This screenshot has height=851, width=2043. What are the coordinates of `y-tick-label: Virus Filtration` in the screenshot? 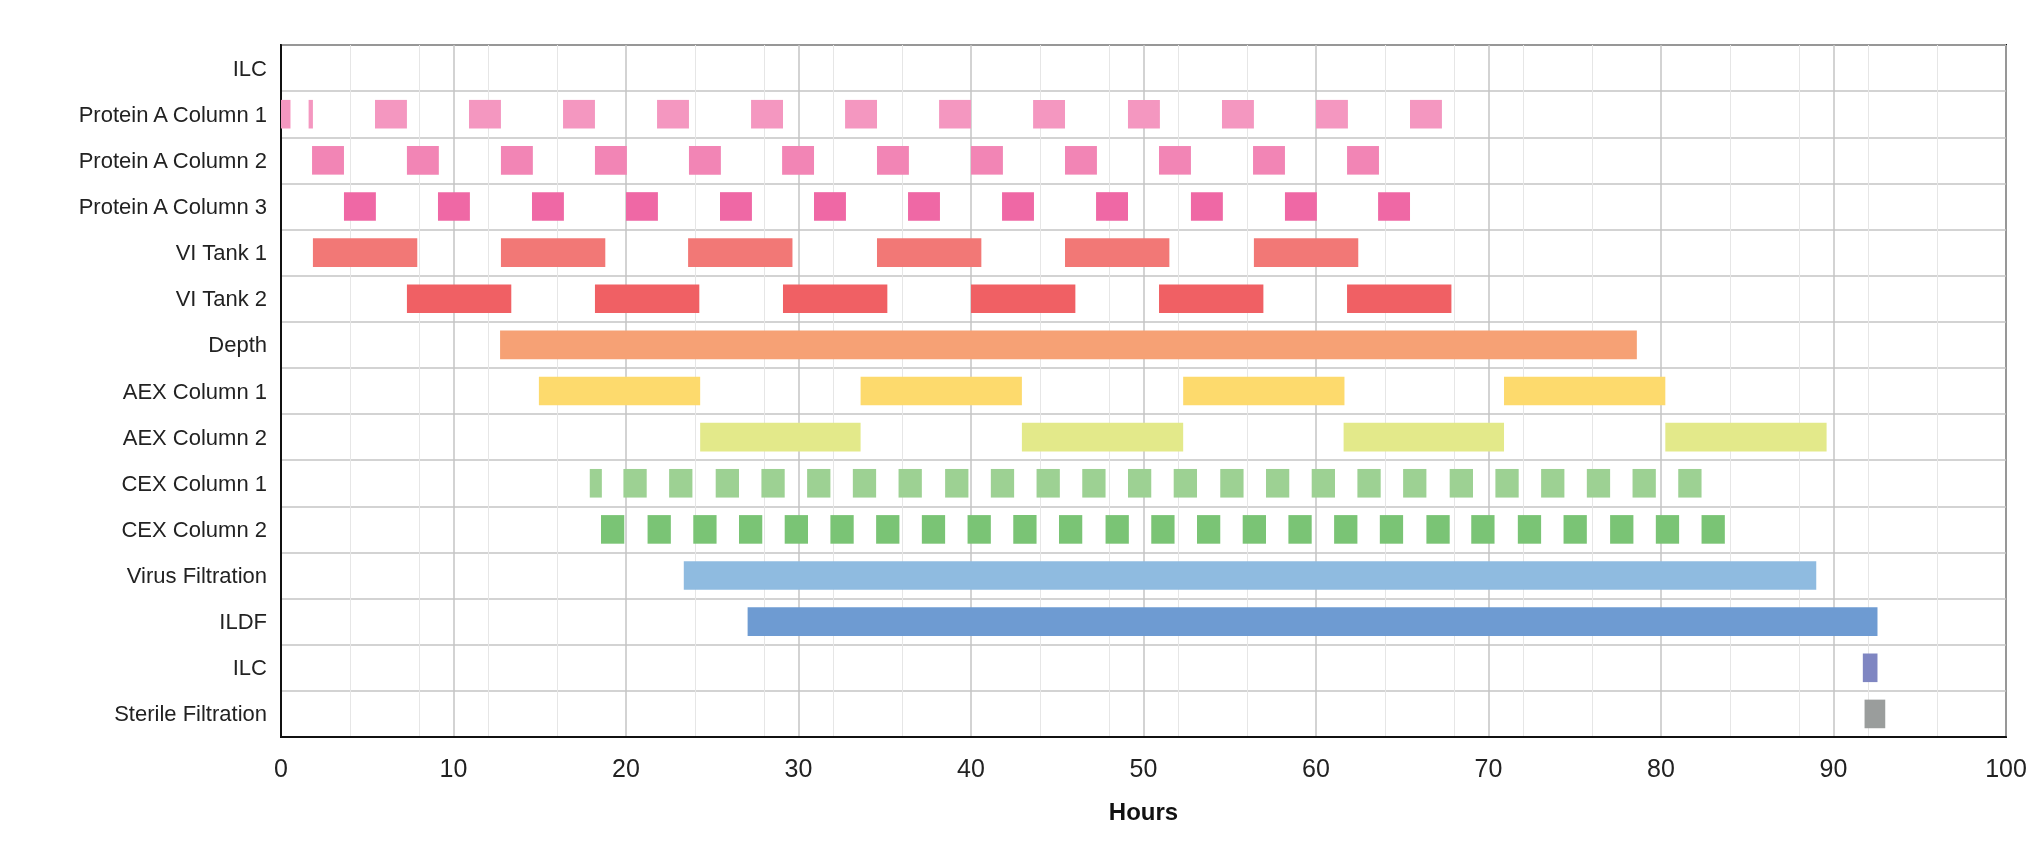 It's located at (196, 576).